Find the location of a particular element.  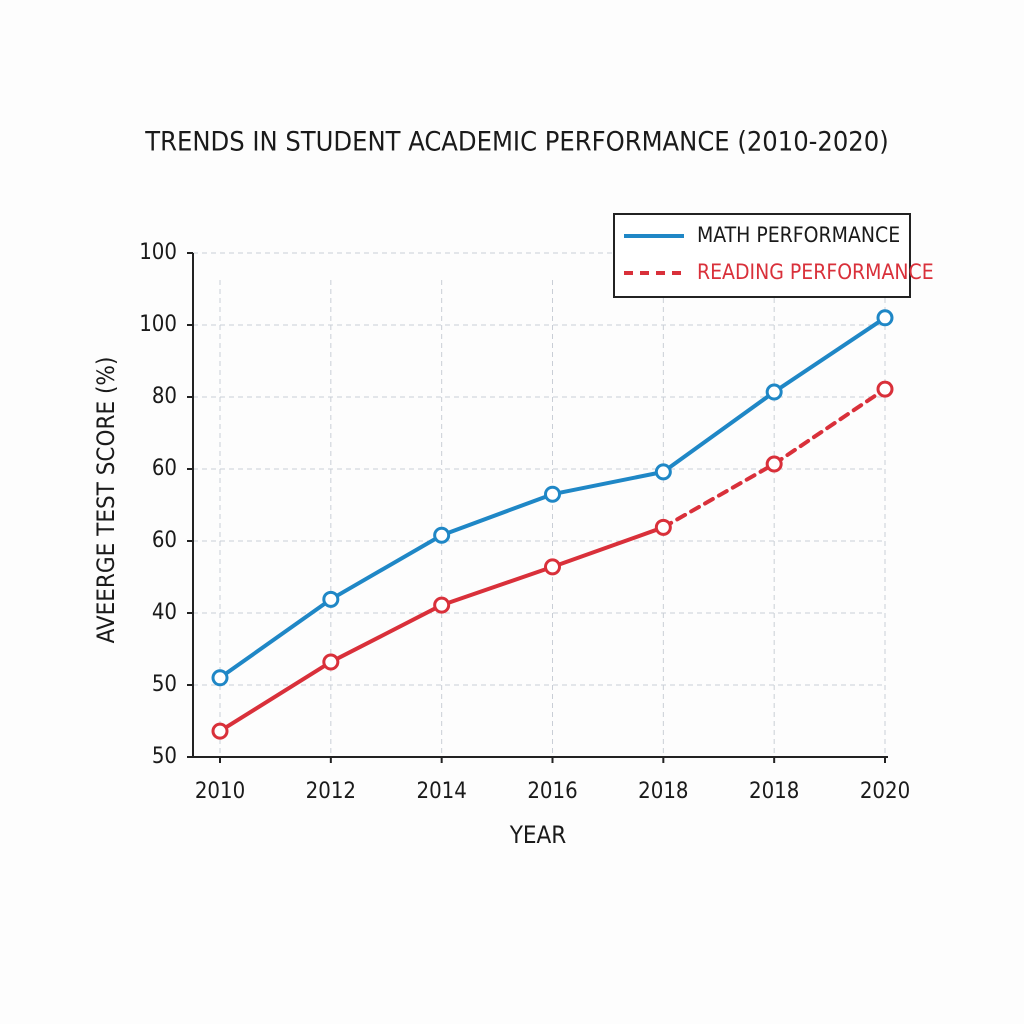

x-tick-label: 2014 is located at coordinates (441, 791).